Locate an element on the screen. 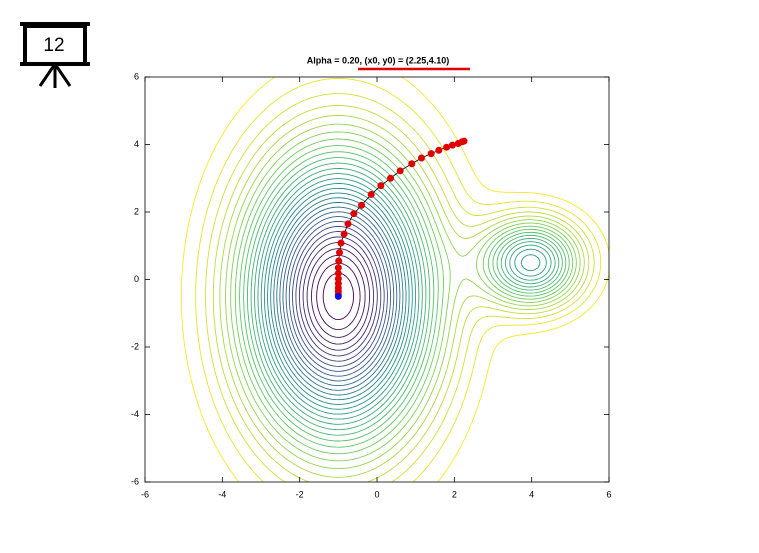  y-tick-label: 4 is located at coordinates (136, 144).